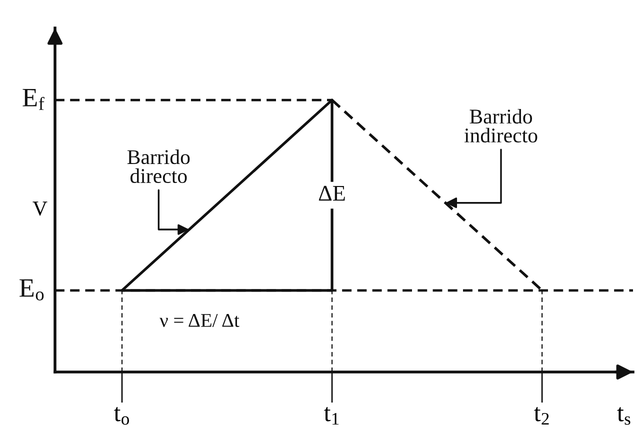 Image resolution: width=639 pixels, height=445 pixels. What do you see at coordinates (121, 416) in the screenshot?
I see `x-tick-label: t$_{o}$` at bounding box center [121, 416].